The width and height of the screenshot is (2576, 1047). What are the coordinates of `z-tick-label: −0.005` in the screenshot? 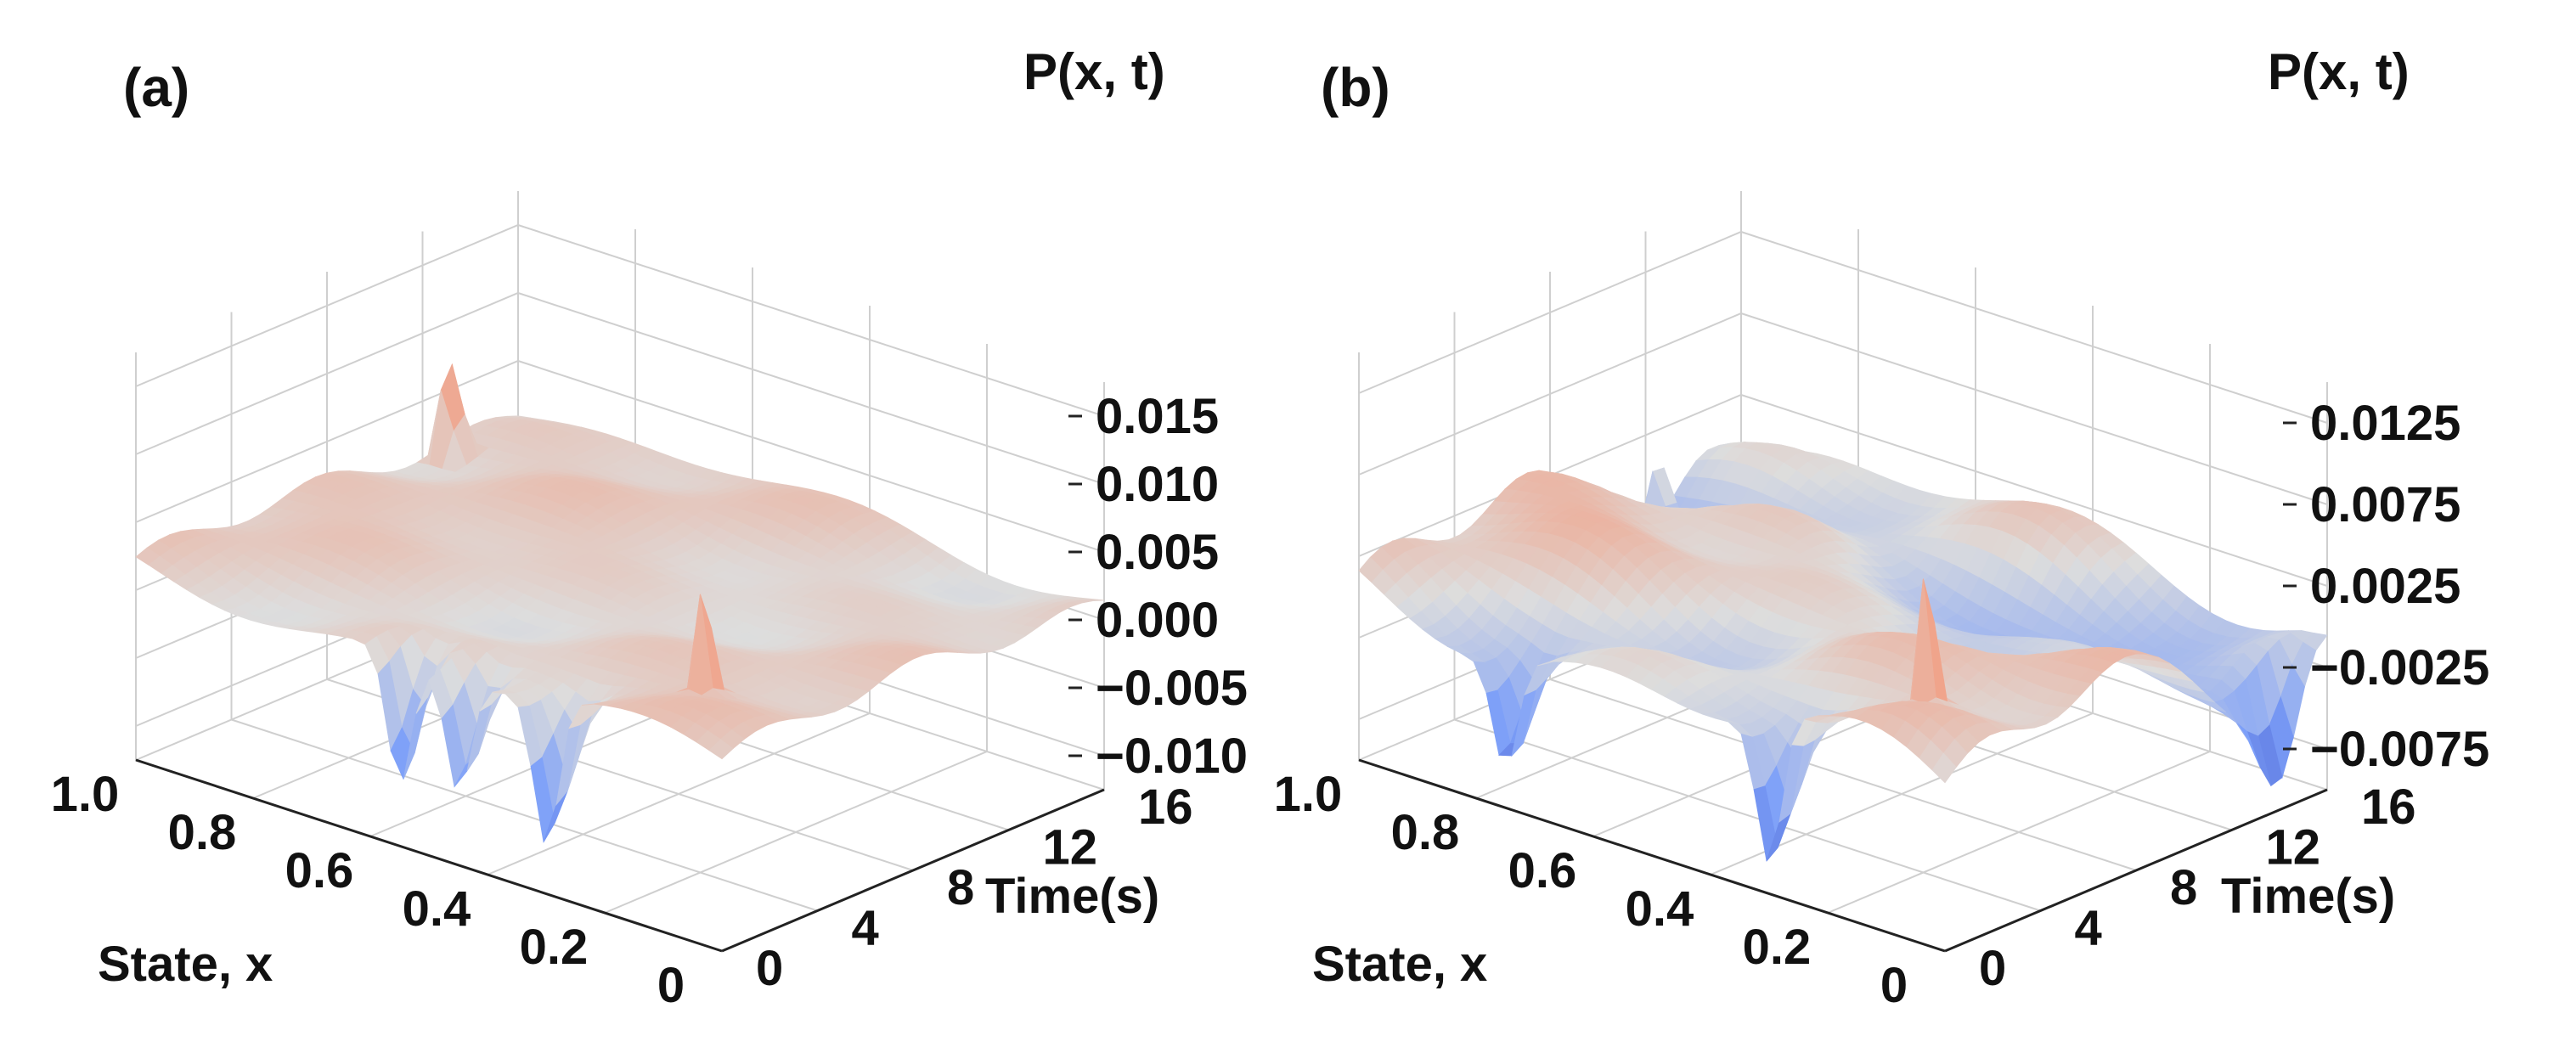 It's located at (1172, 688).